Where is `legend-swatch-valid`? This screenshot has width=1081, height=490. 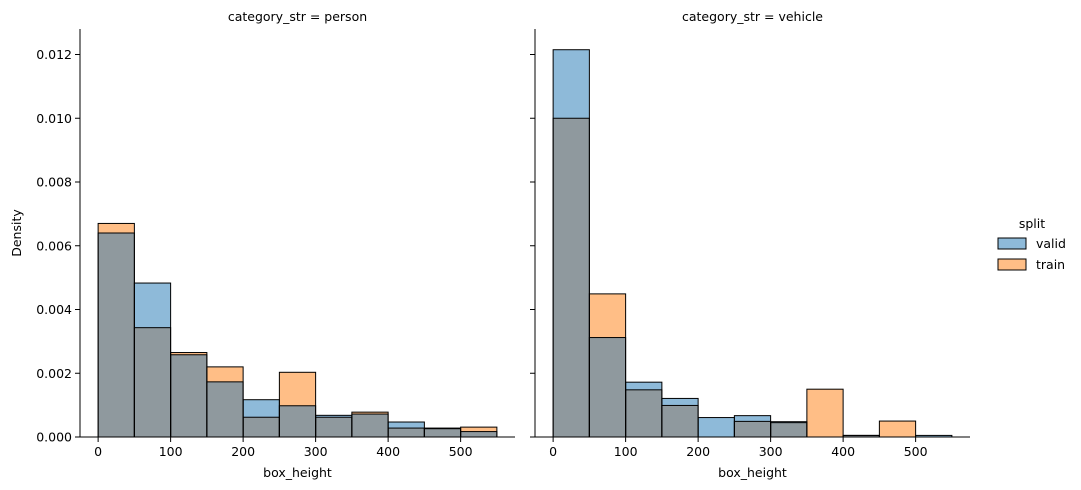 legend-swatch-valid is located at coordinates (1012, 243).